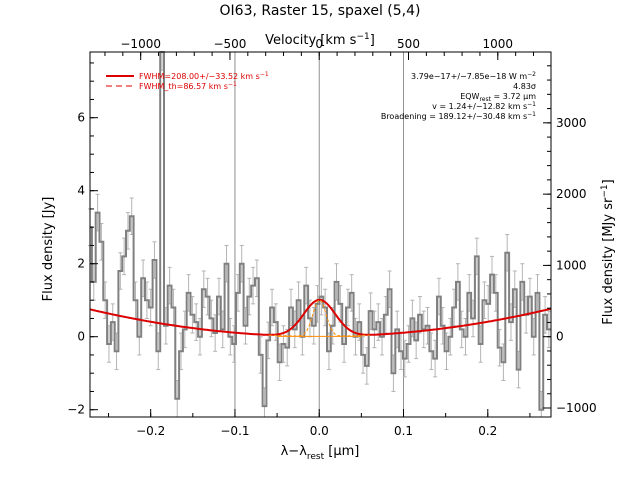 This screenshot has height=480, width=640. I want to click on right-tick-label: 3000, so click(571, 123).